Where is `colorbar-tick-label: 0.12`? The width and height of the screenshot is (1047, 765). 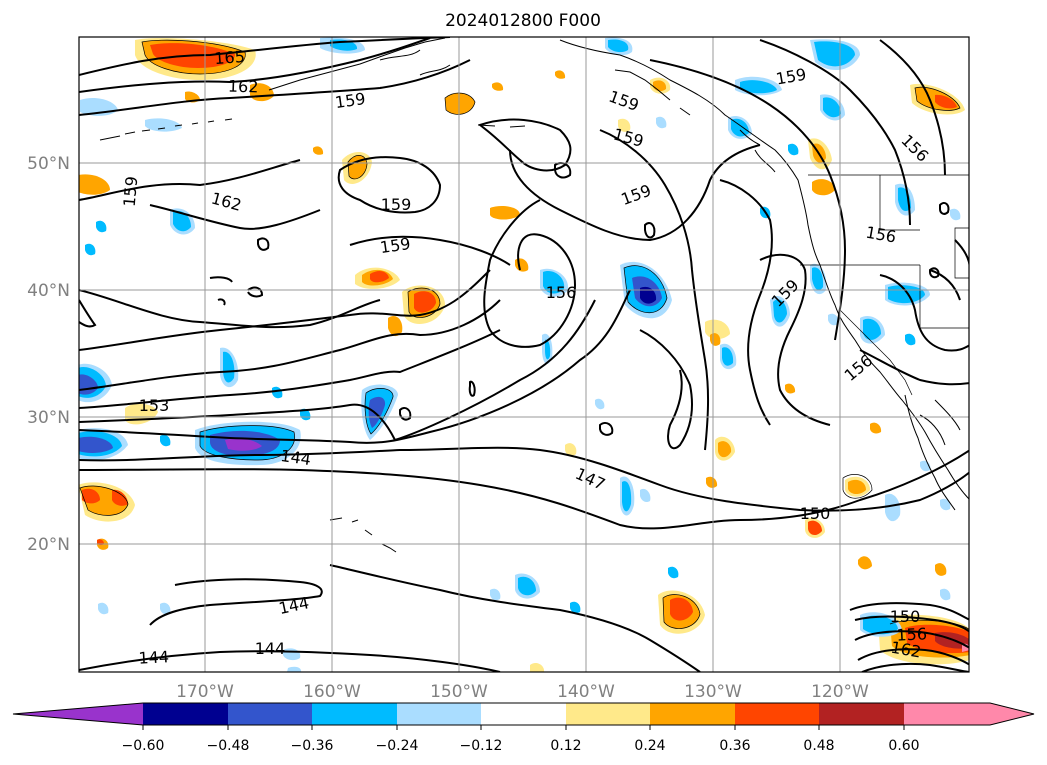 colorbar-tick-label: 0.12 is located at coordinates (565, 746).